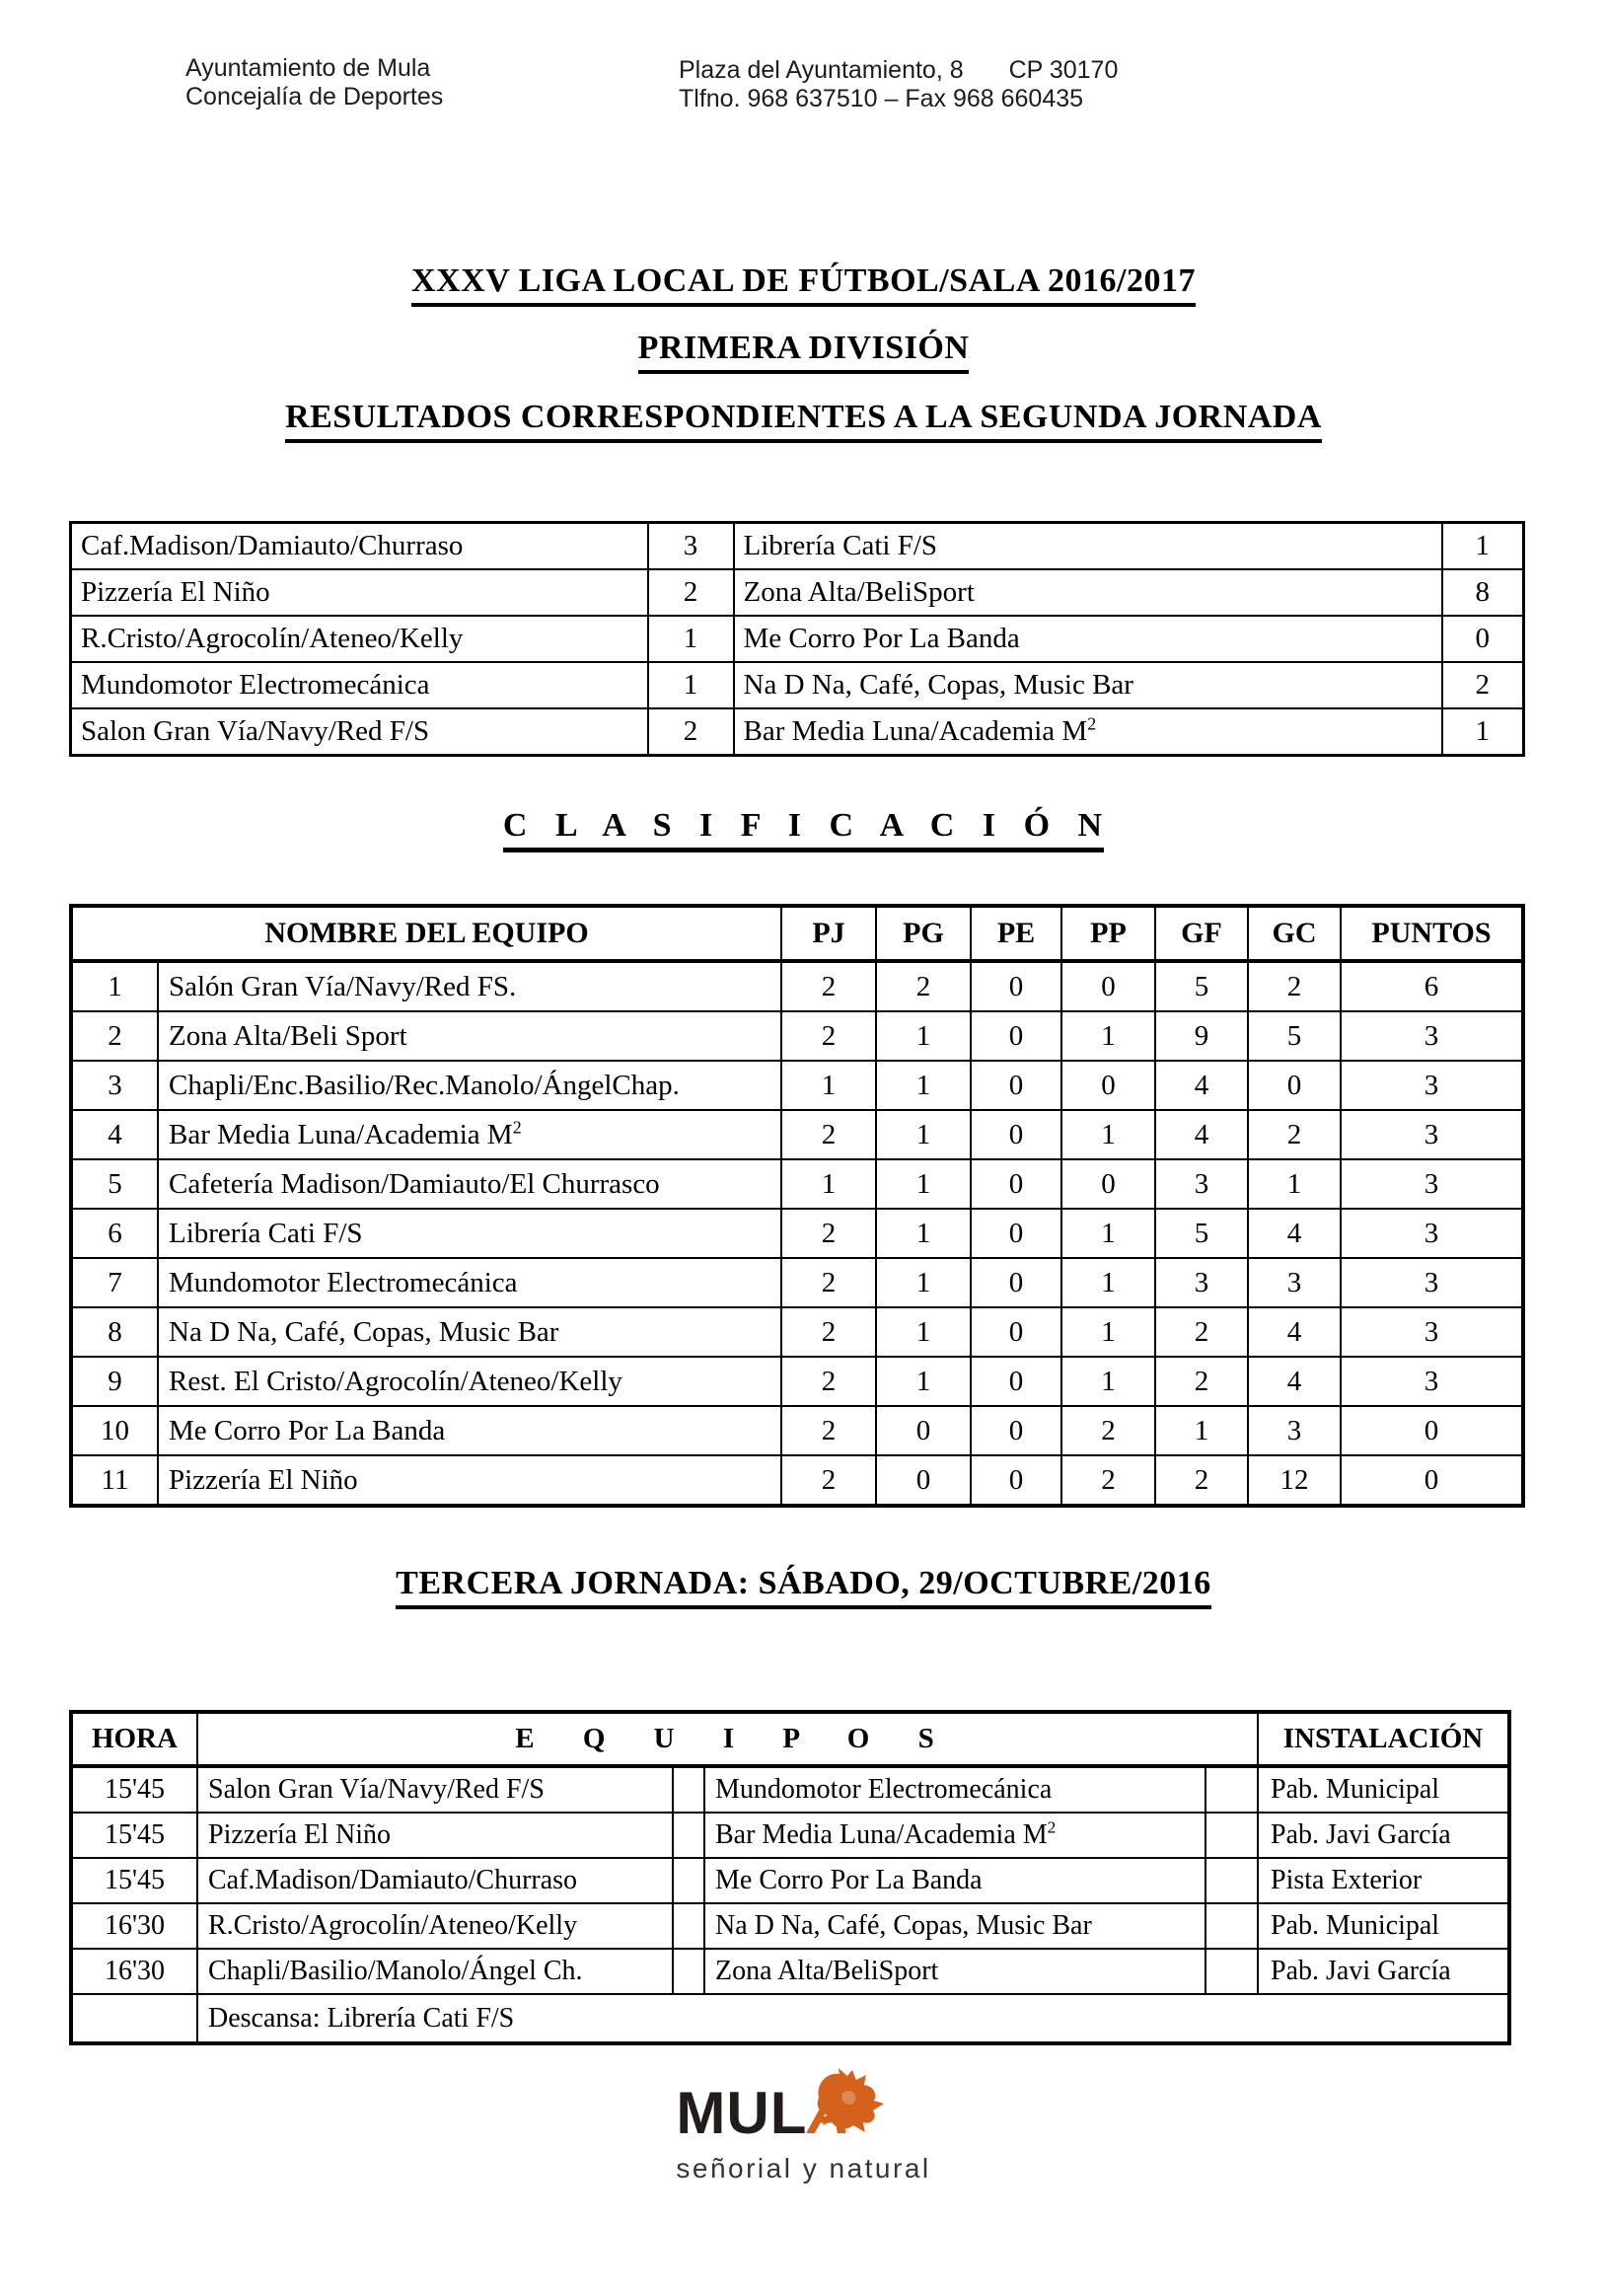 This screenshot has height=2296, width=1607. I want to click on puntos-cell: 0, so click(1432, 1430).